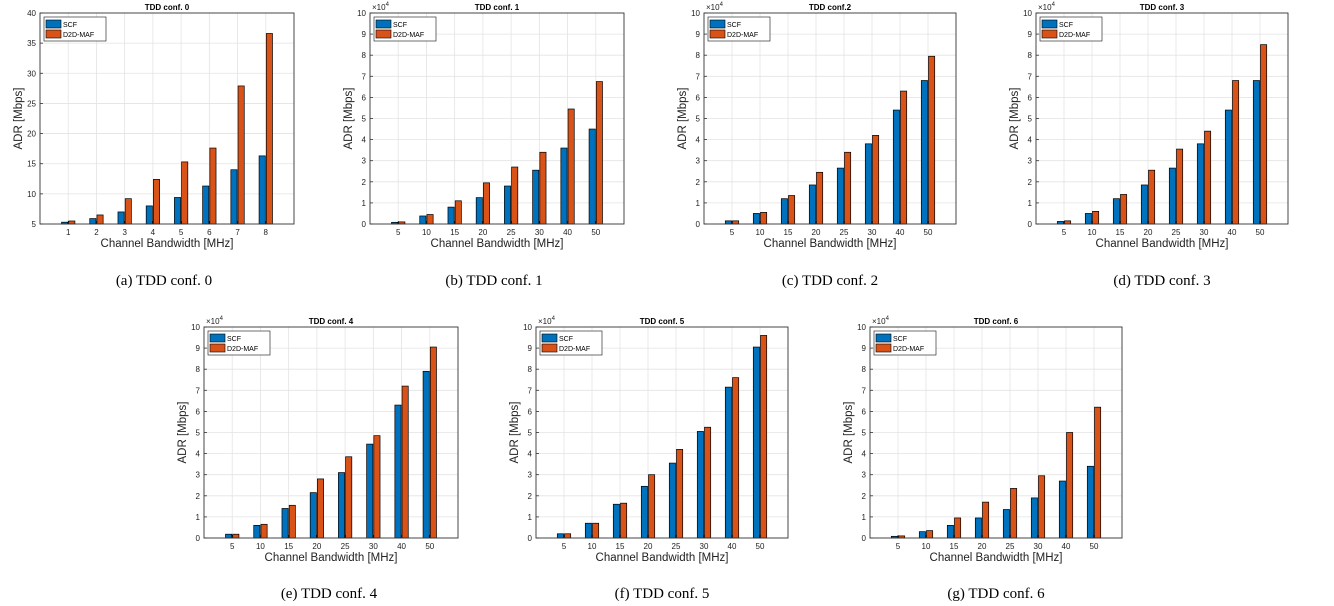  Describe the element at coordinates (345, 546) in the screenshot. I see `x-tick-label: 25` at that location.